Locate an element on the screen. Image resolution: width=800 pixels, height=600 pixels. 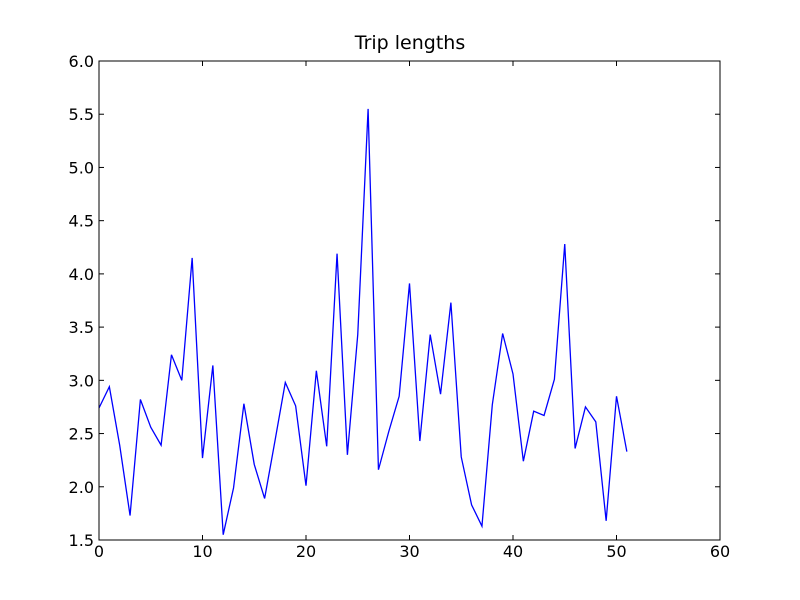
x-tick-label: 40 is located at coordinates (513, 551).